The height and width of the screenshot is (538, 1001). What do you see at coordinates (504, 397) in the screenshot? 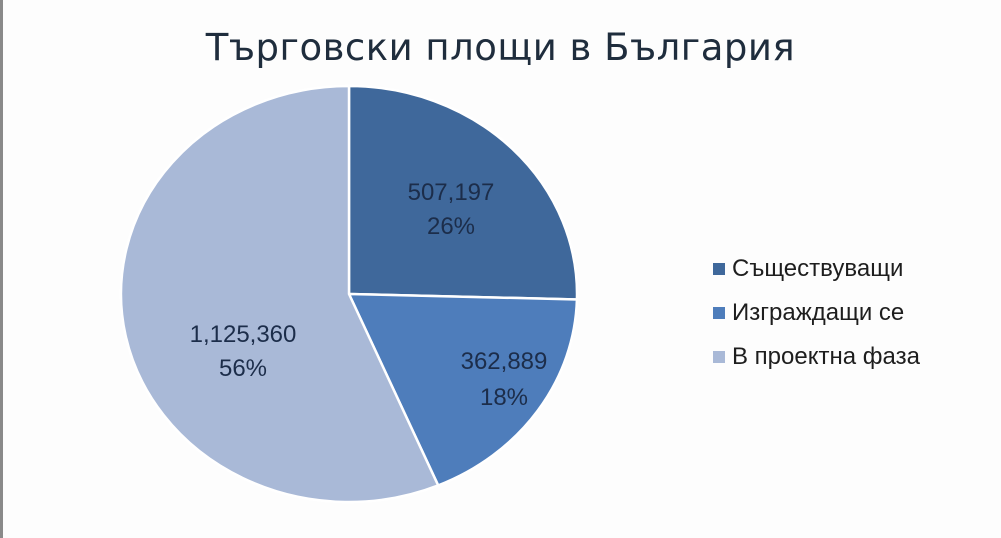
I see `slice-percent-label-under-construction: 18%` at bounding box center [504, 397].